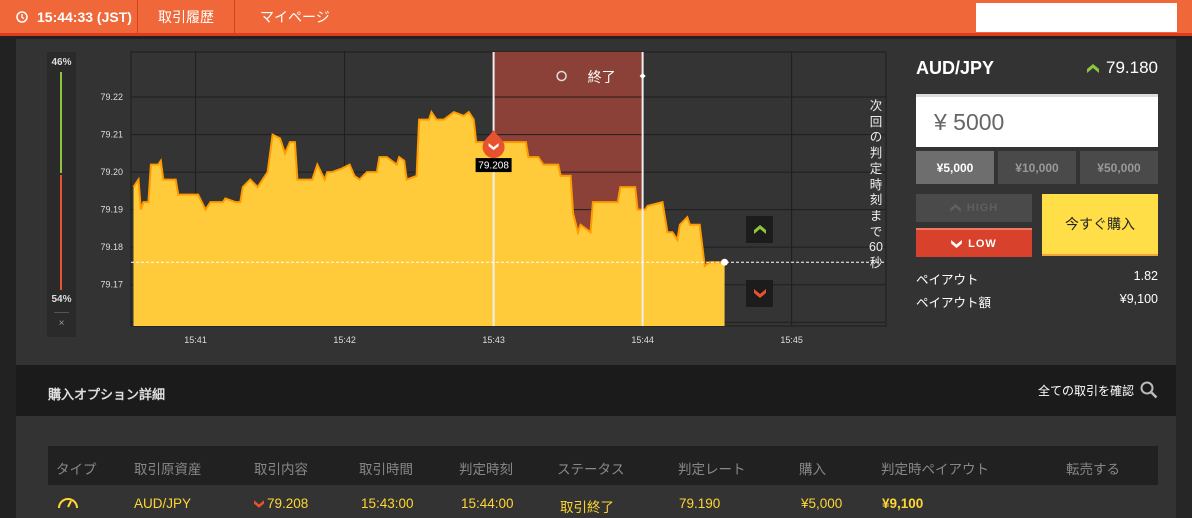 This screenshot has width=1192, height=518. I want to click on col-content: 取引内容, so click(281, 469).